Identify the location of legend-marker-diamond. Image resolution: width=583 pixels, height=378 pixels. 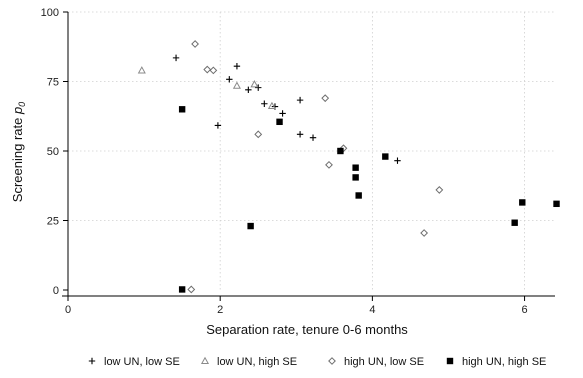
(332, 361).